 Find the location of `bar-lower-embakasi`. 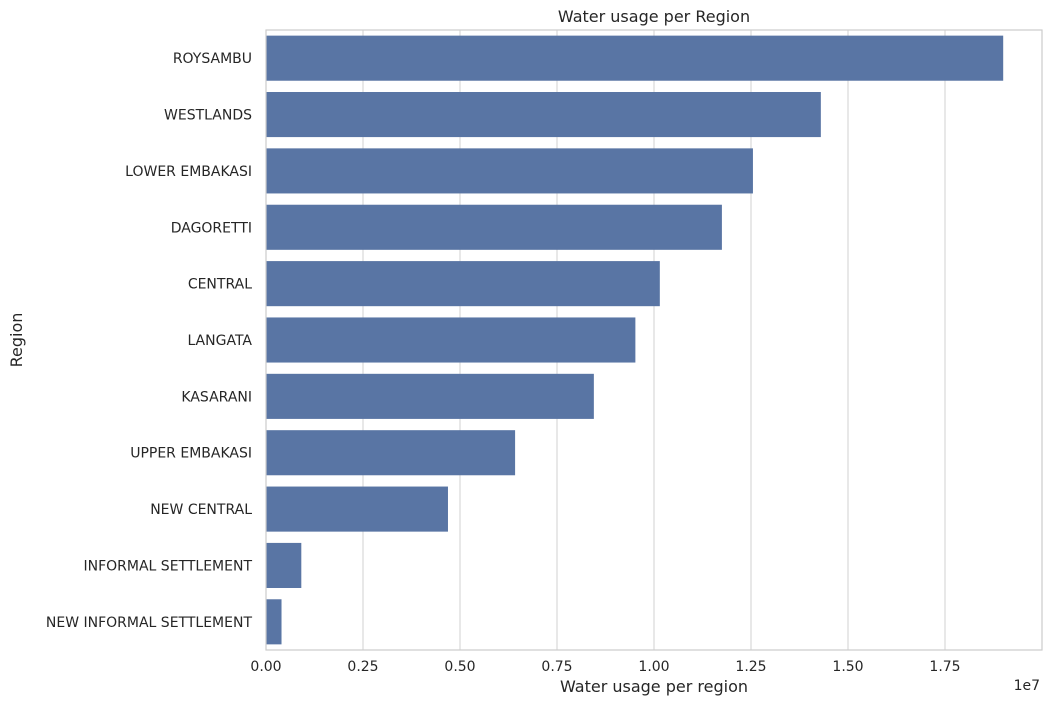

bar-lower-embakasi is located at coordinates (509, 171).